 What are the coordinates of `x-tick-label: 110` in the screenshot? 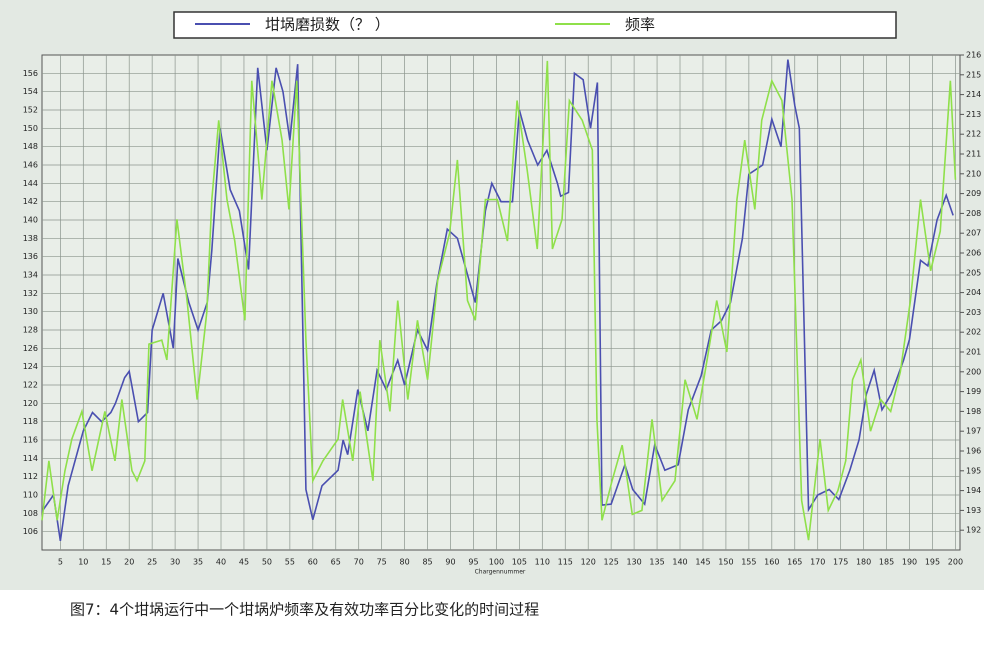 It's located at (542, 562).